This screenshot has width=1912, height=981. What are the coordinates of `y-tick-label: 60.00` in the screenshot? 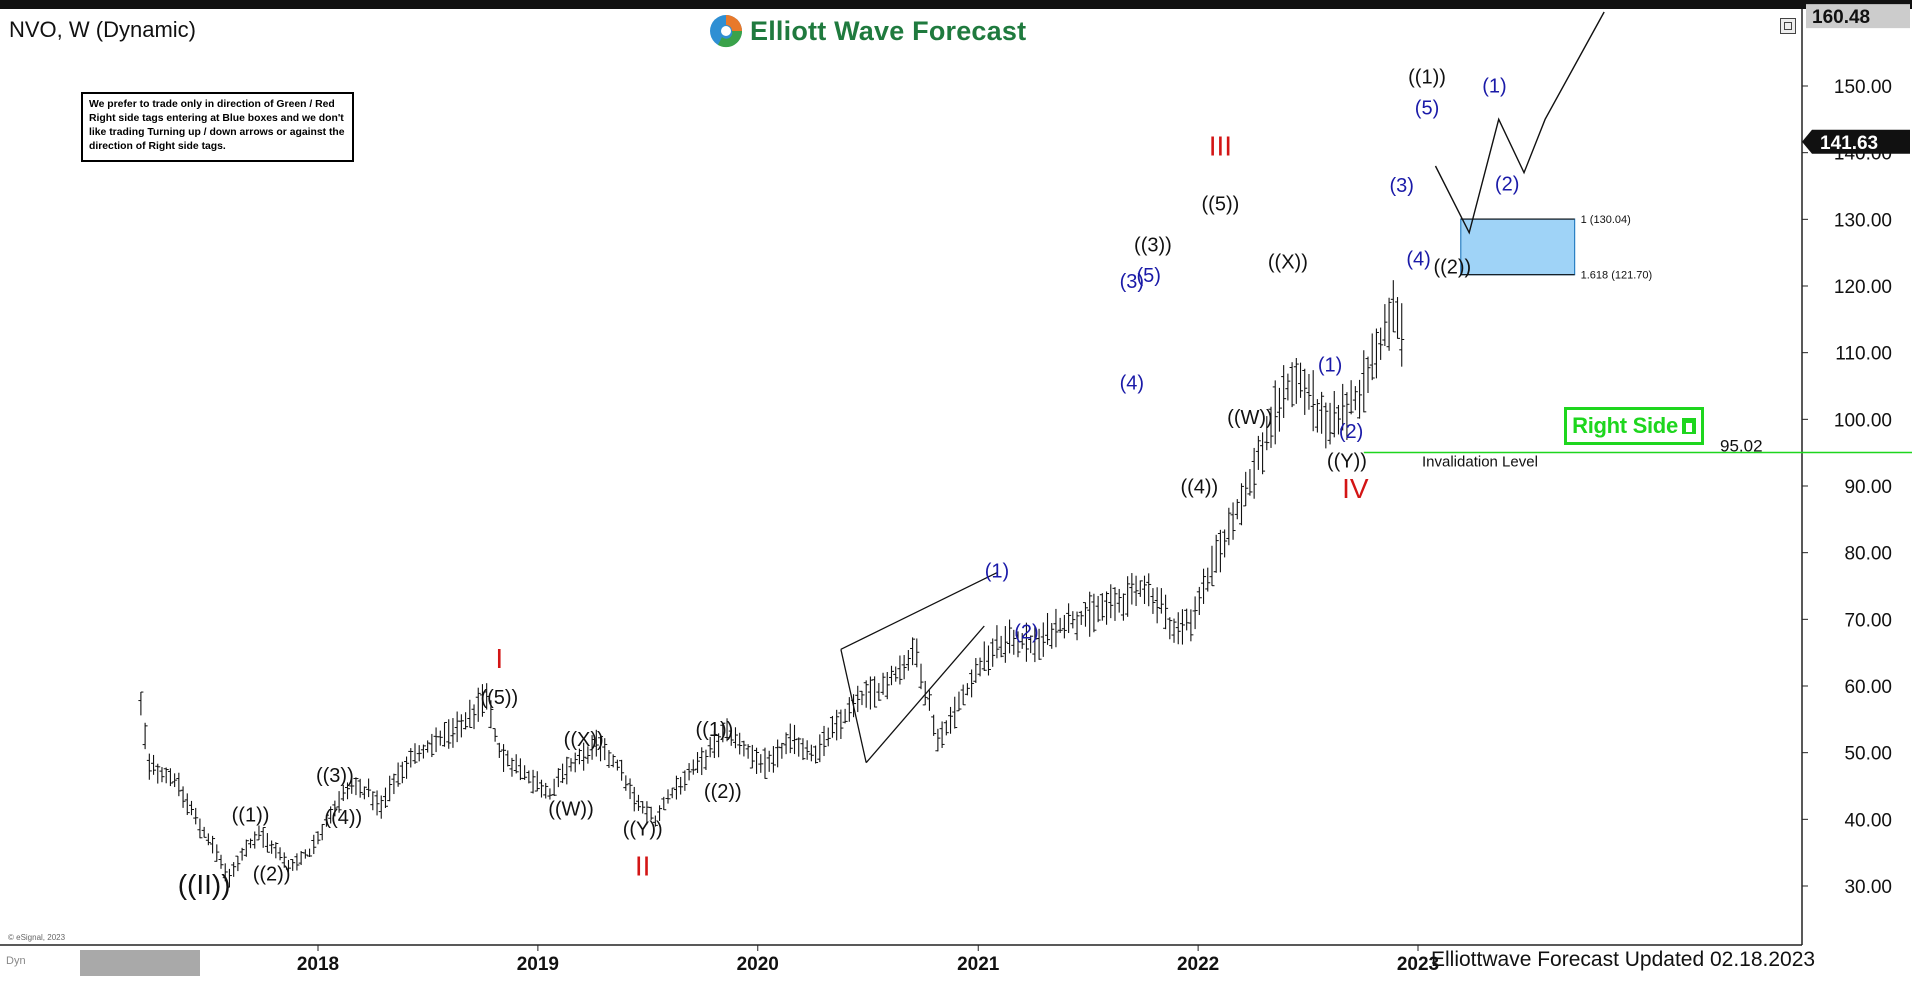 It's located at (1868, 687).